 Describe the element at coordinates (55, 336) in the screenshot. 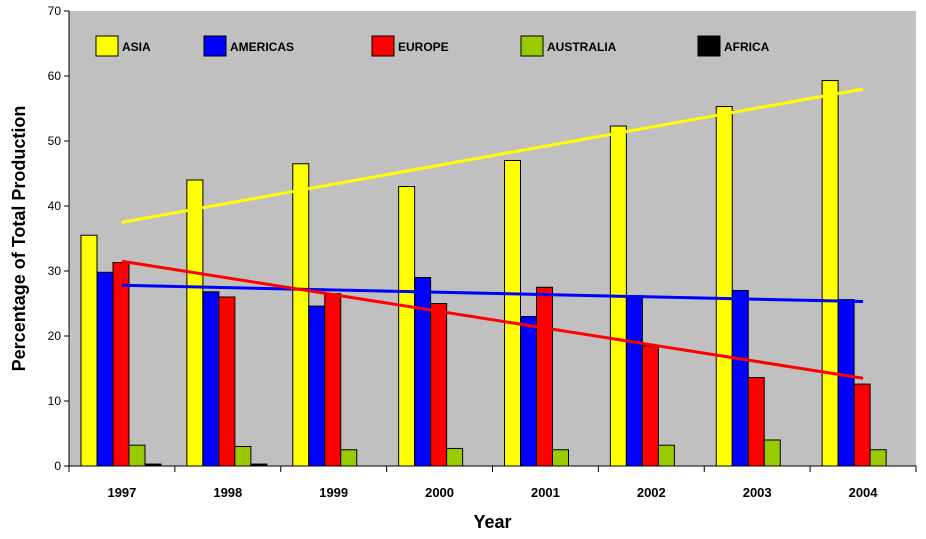

I see `y-tick-label: 20` at that location.